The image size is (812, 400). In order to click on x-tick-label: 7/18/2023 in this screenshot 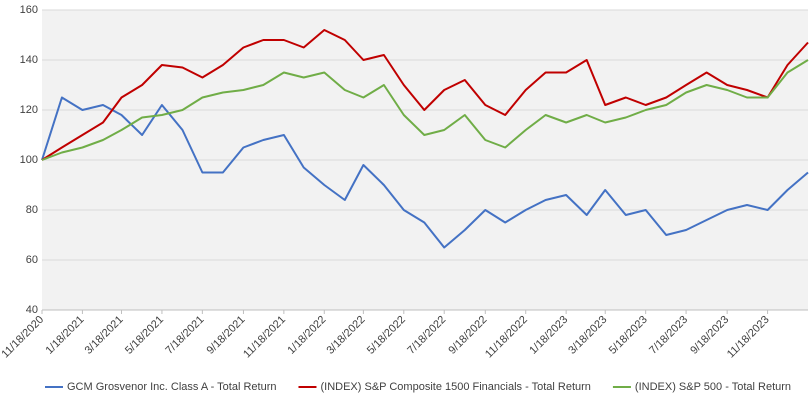, I will do `click(668, 335)`.